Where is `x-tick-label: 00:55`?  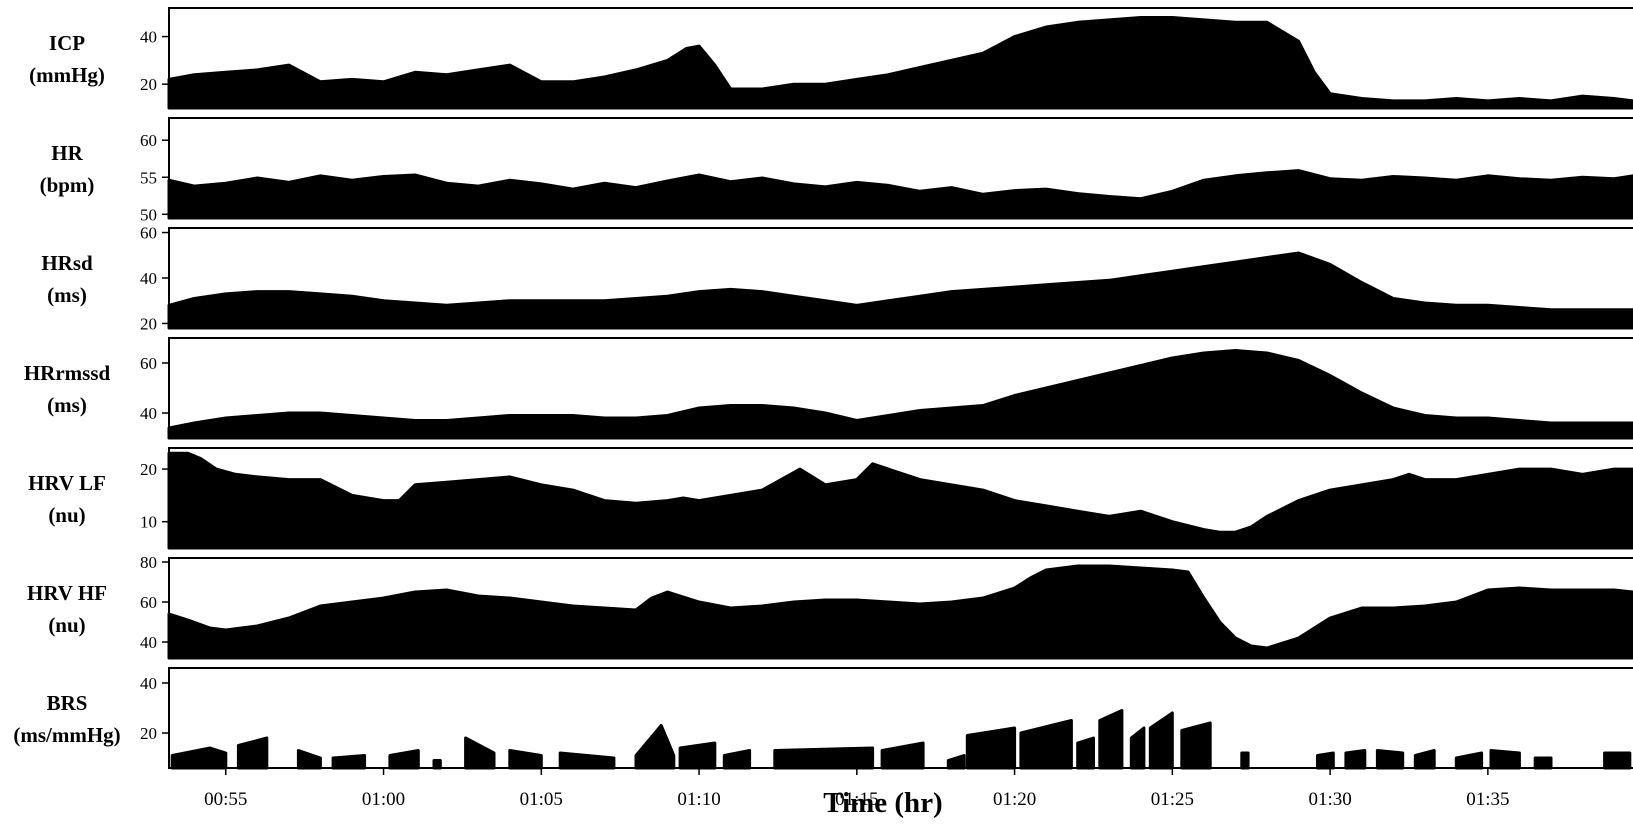 x-tick-label: 00:55 is located at coordinates (225, 799).